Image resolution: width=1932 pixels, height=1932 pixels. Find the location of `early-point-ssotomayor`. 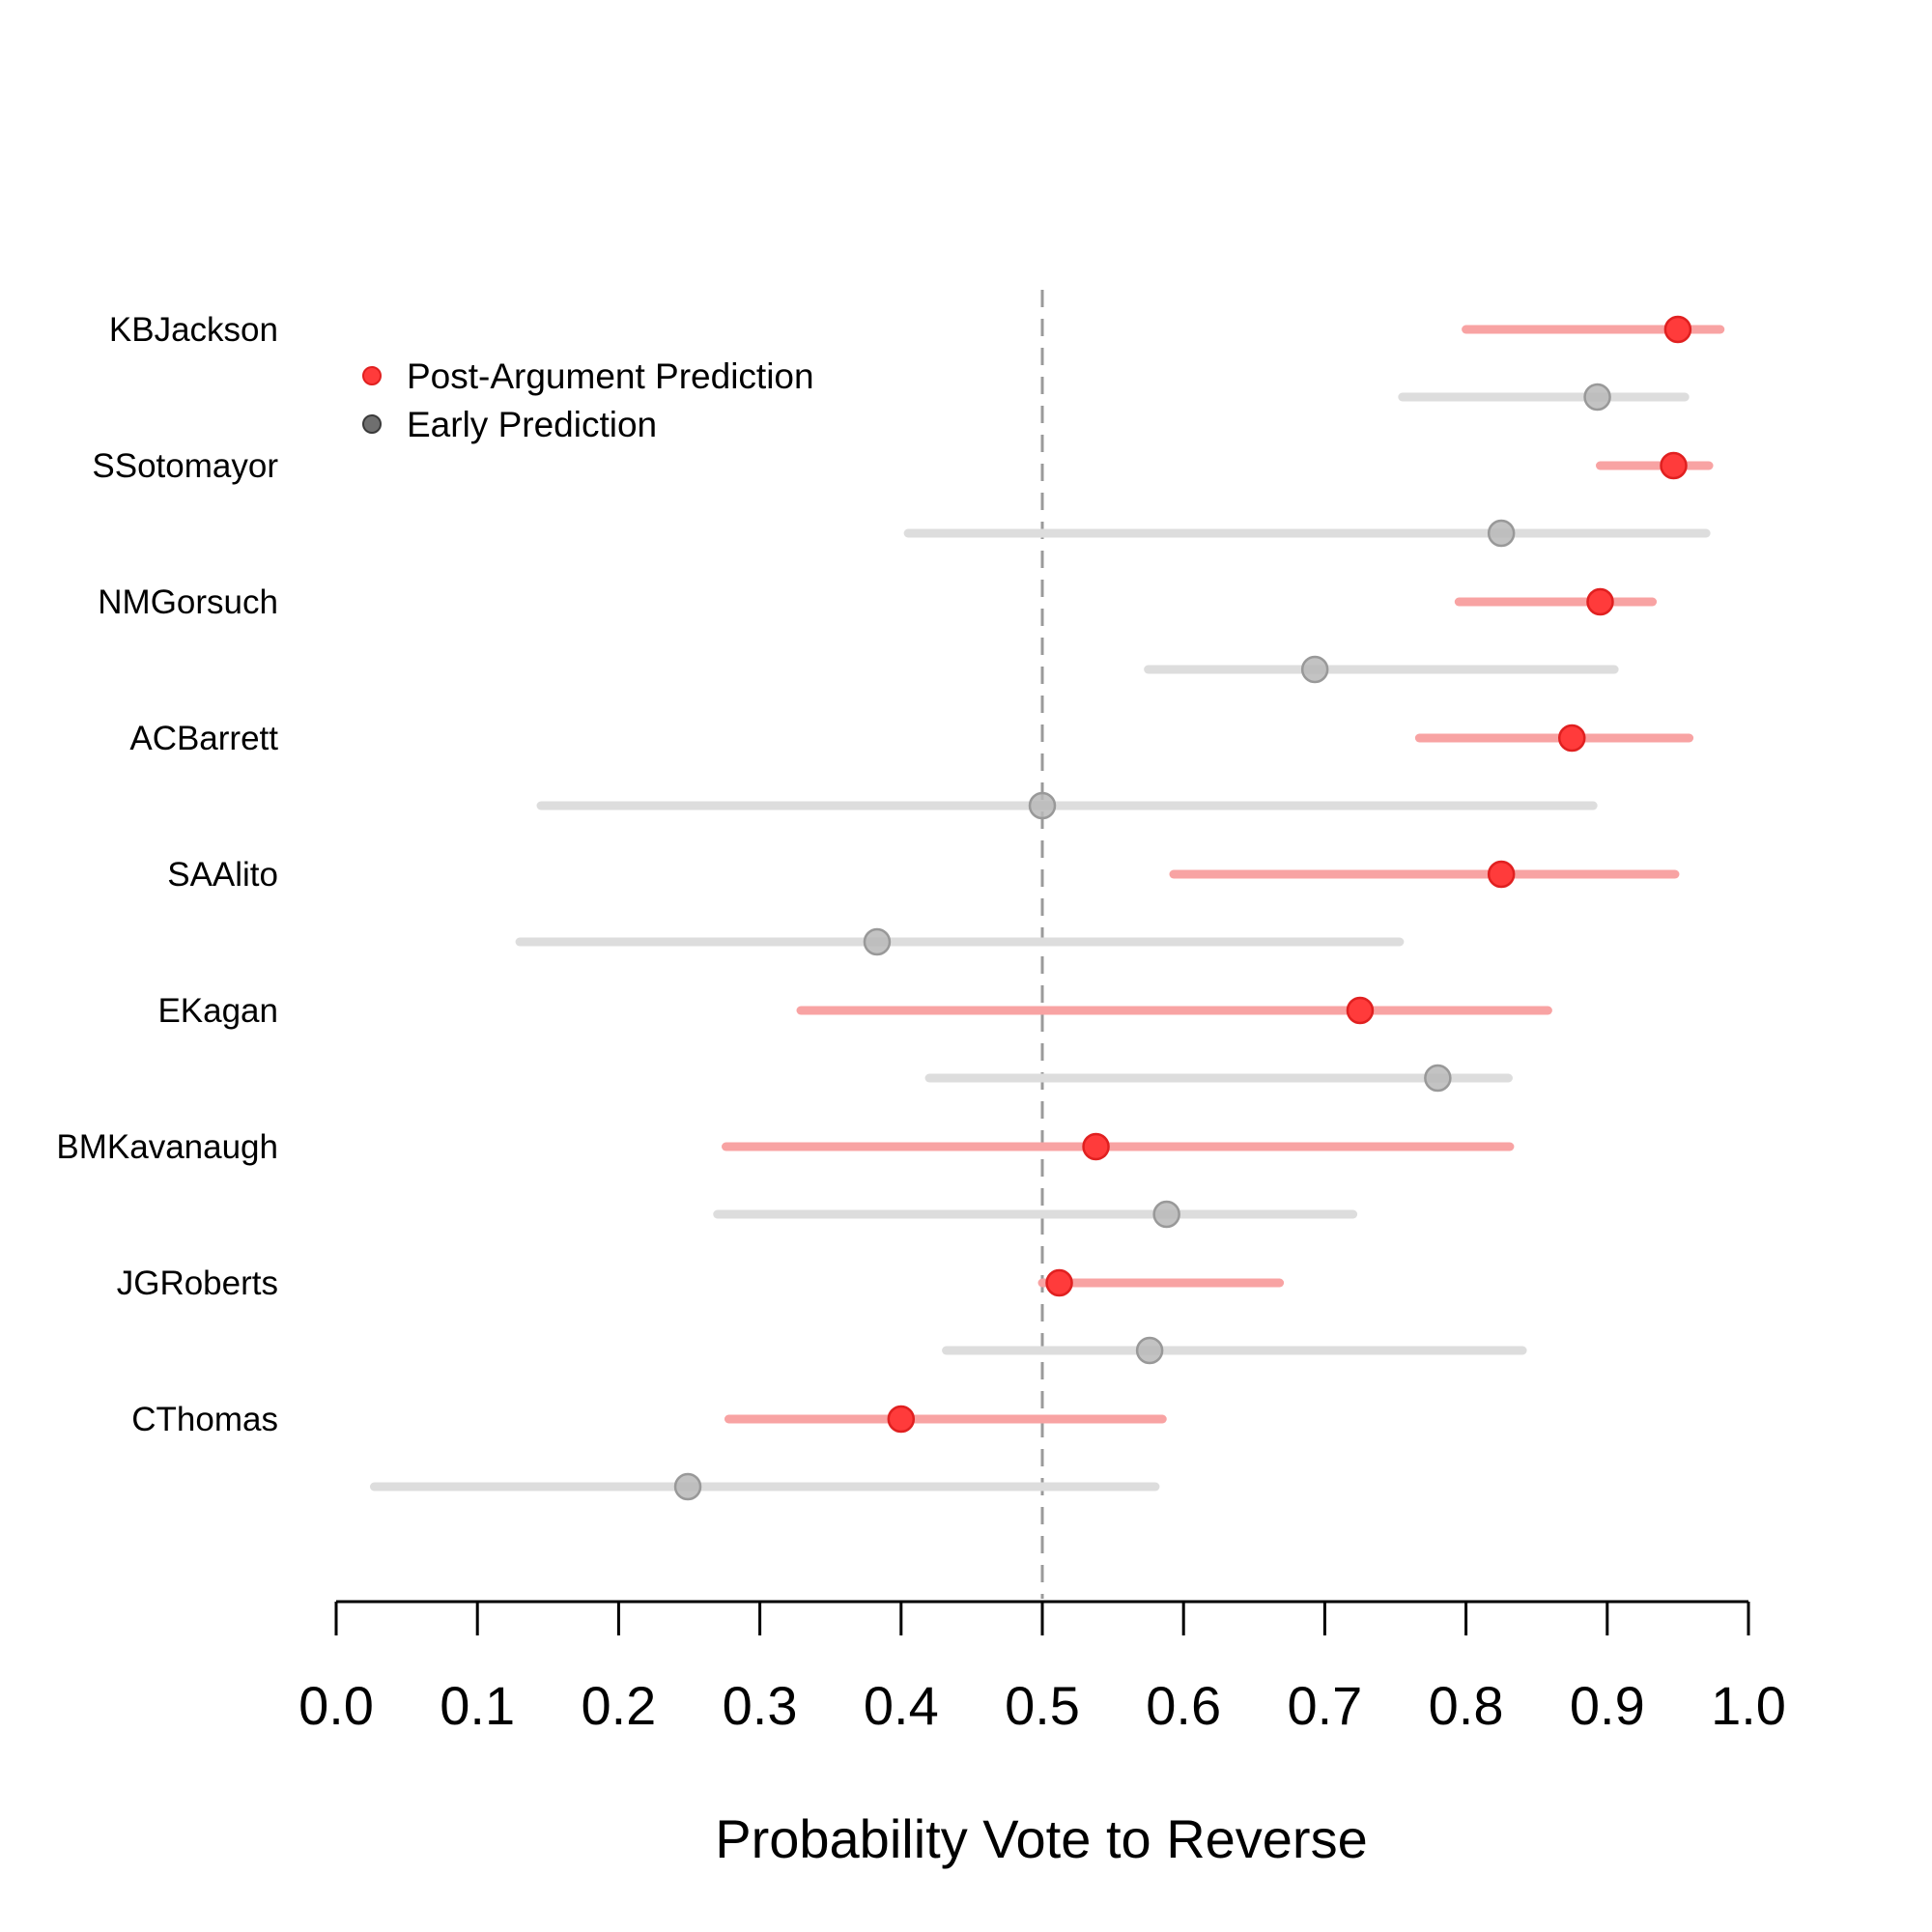

early-point-ssotomayor is located at coordinates (1501, 533).